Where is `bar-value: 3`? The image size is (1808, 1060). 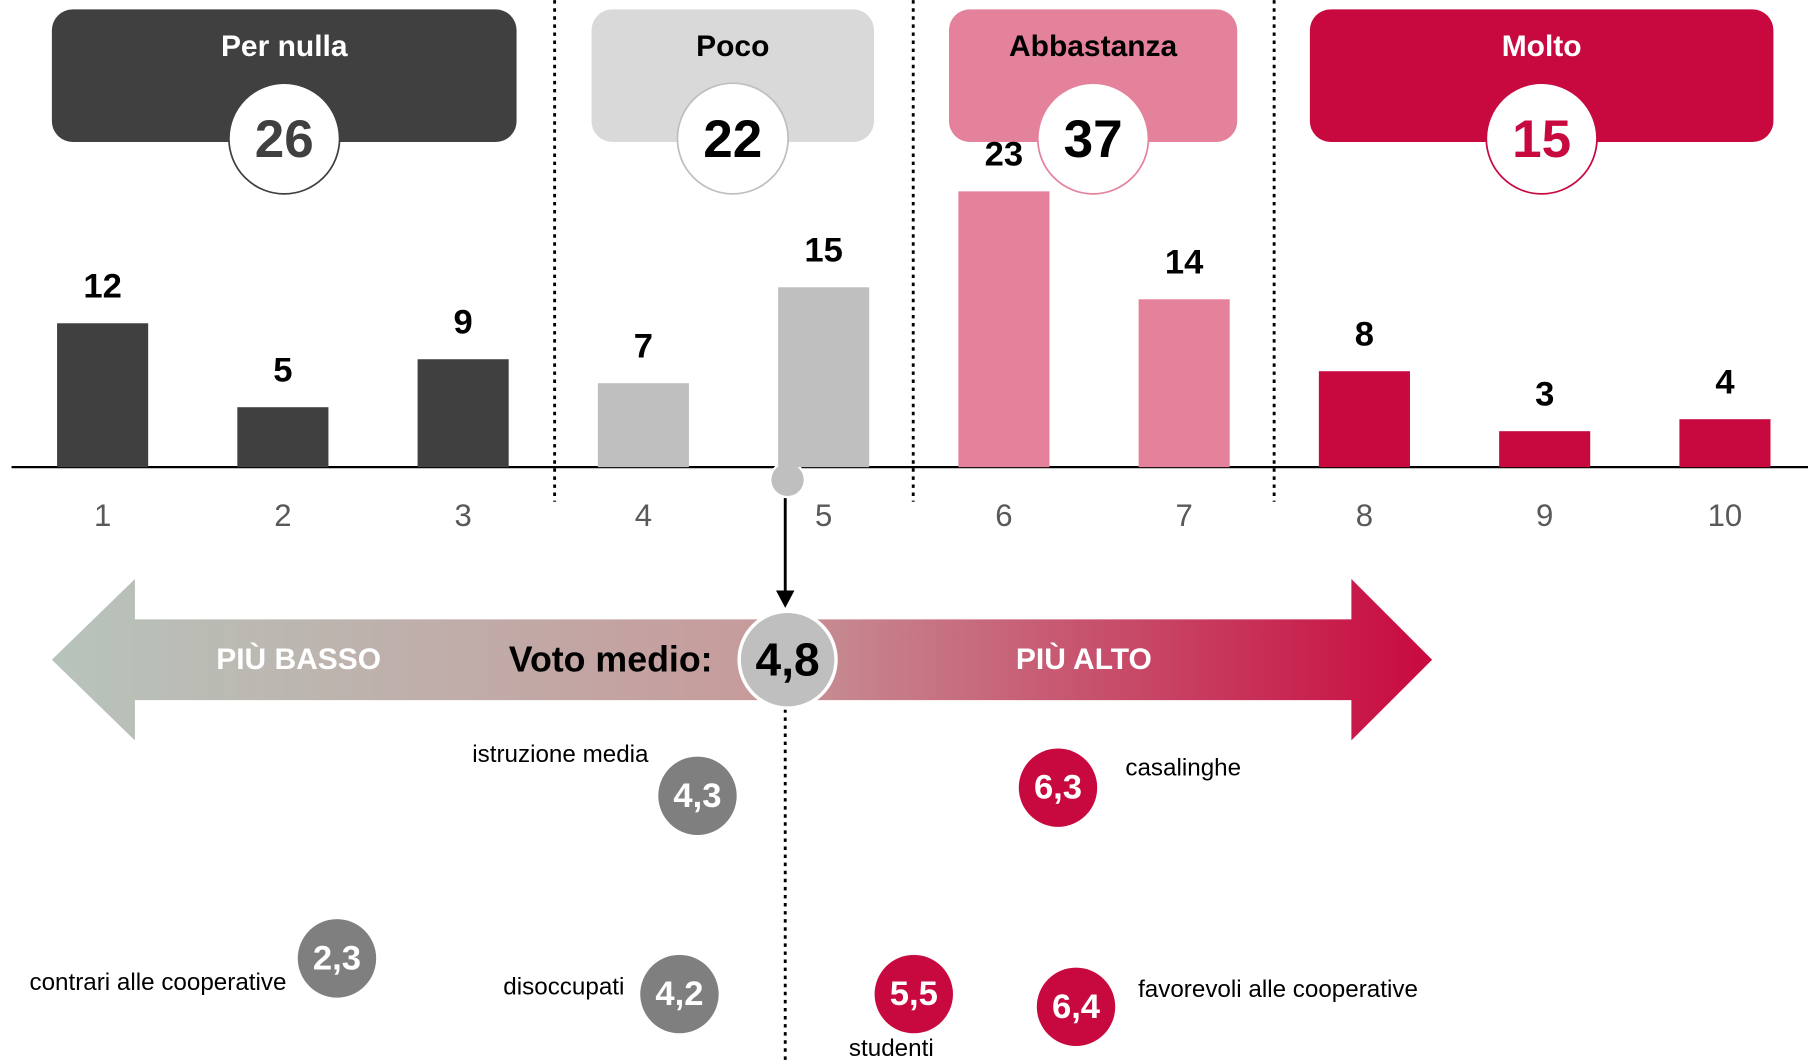 bar-value: 3 is located at coordinates (1544, 394).